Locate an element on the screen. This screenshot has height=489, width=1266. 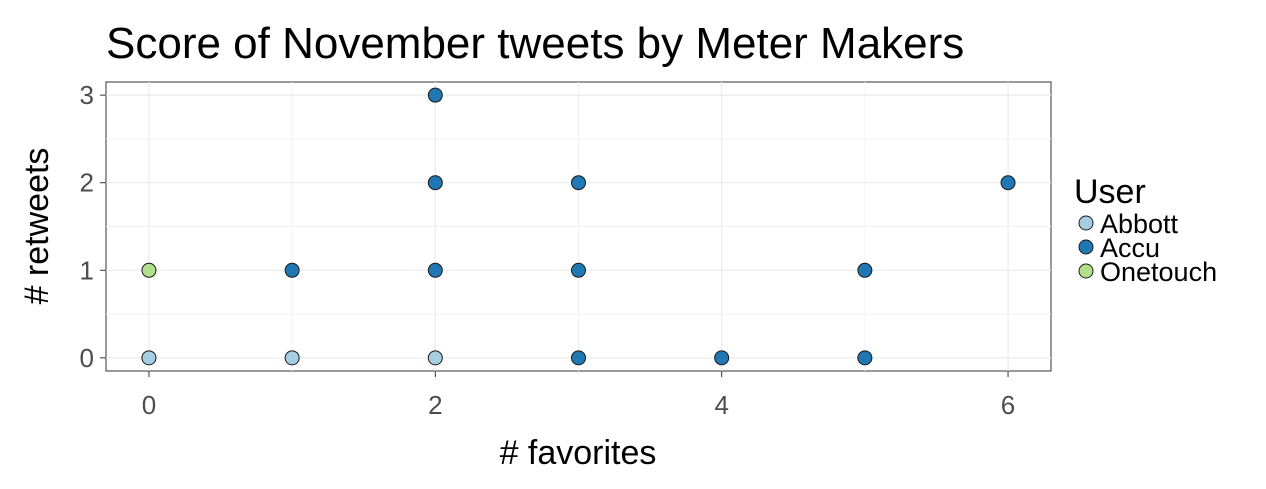
x-tick-label: 2 is located at coordinates (435, 405).